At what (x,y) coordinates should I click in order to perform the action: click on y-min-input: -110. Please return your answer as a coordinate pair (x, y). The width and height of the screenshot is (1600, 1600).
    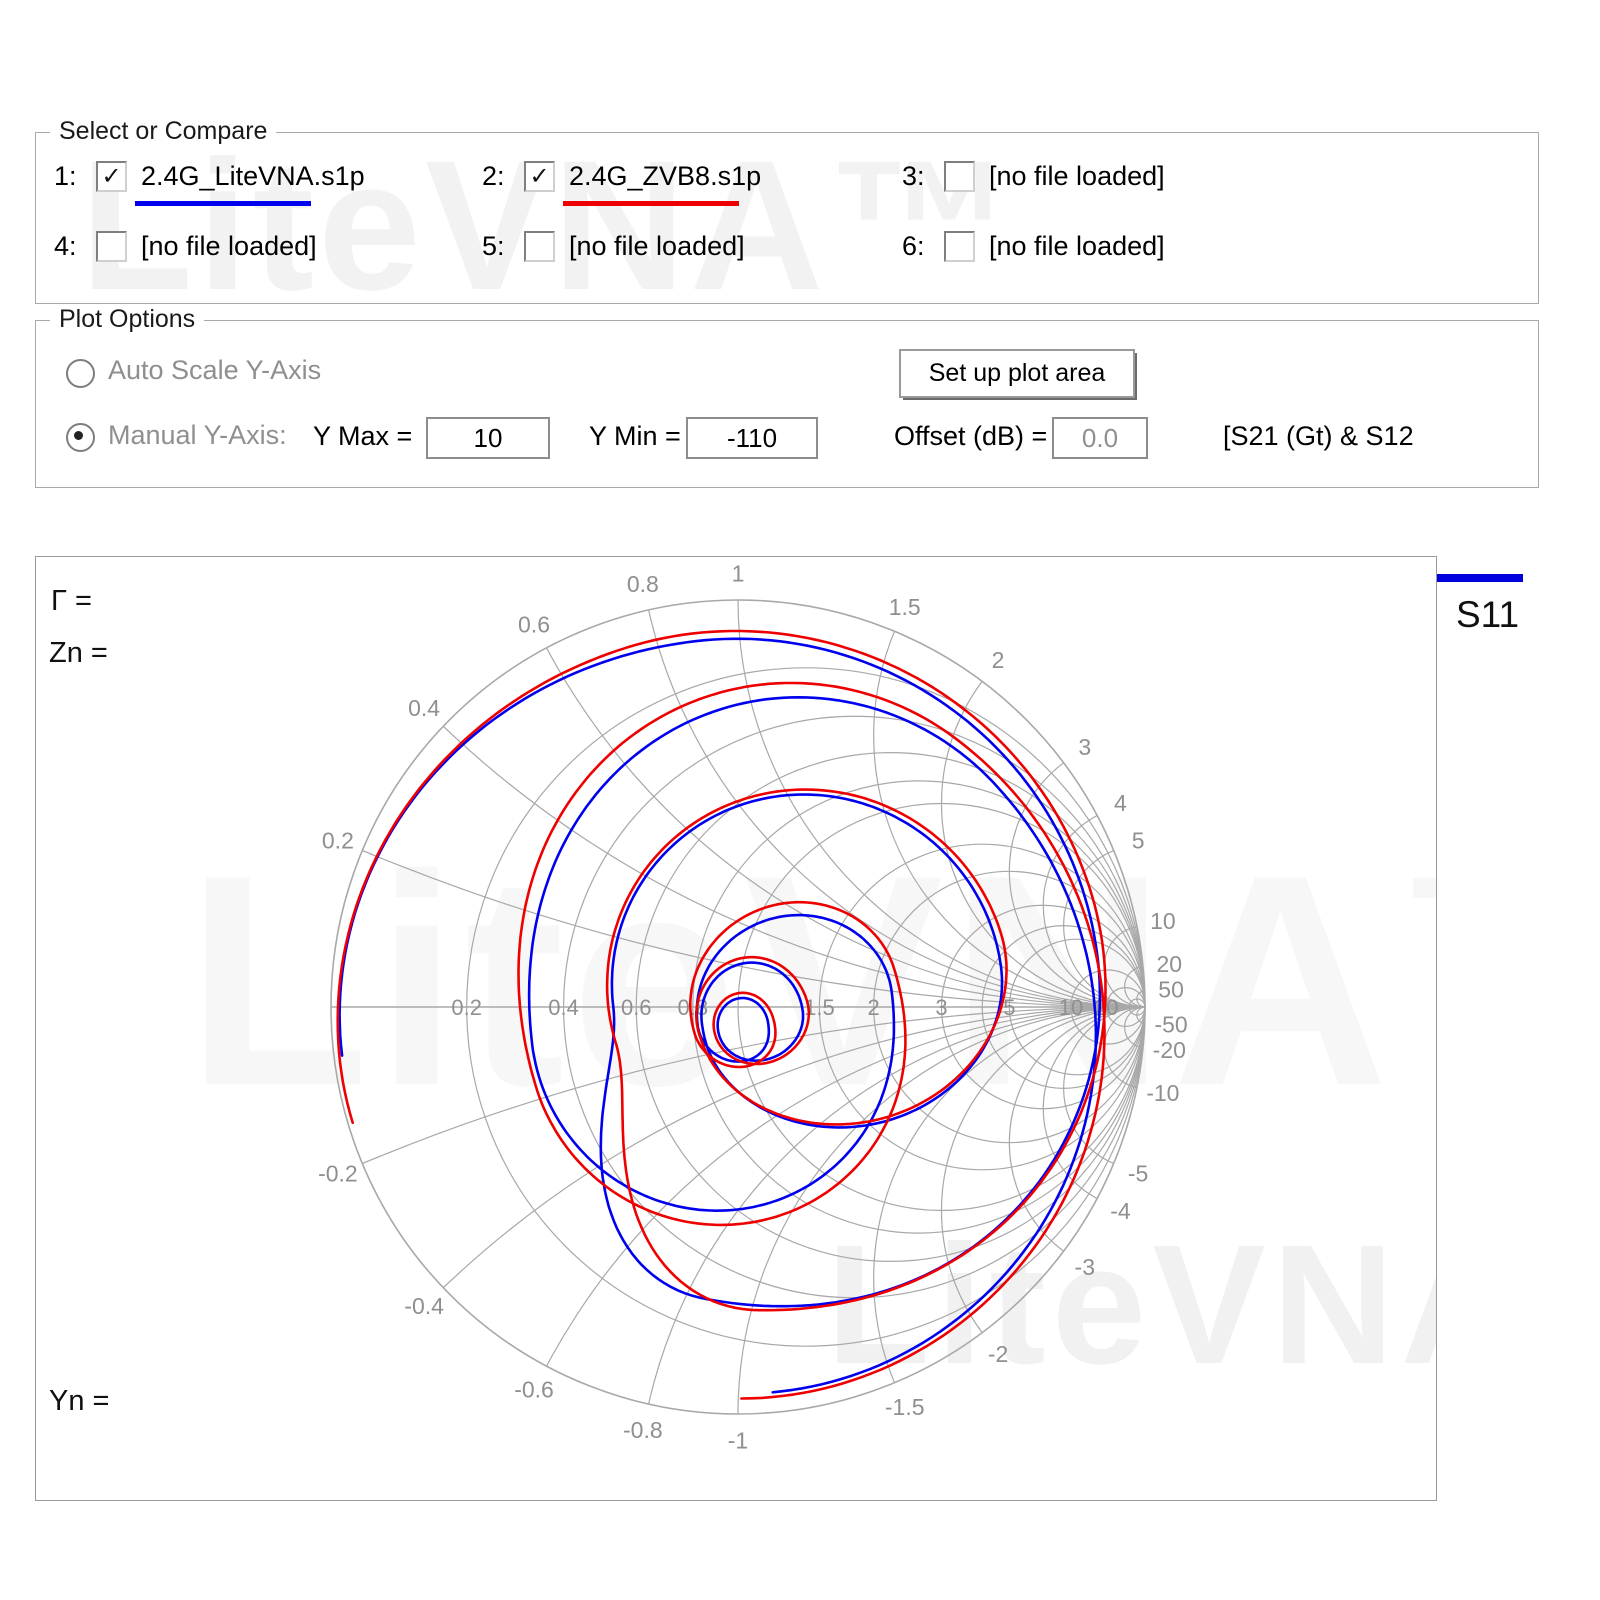
    Looking at the image, I should click on (752, 438).